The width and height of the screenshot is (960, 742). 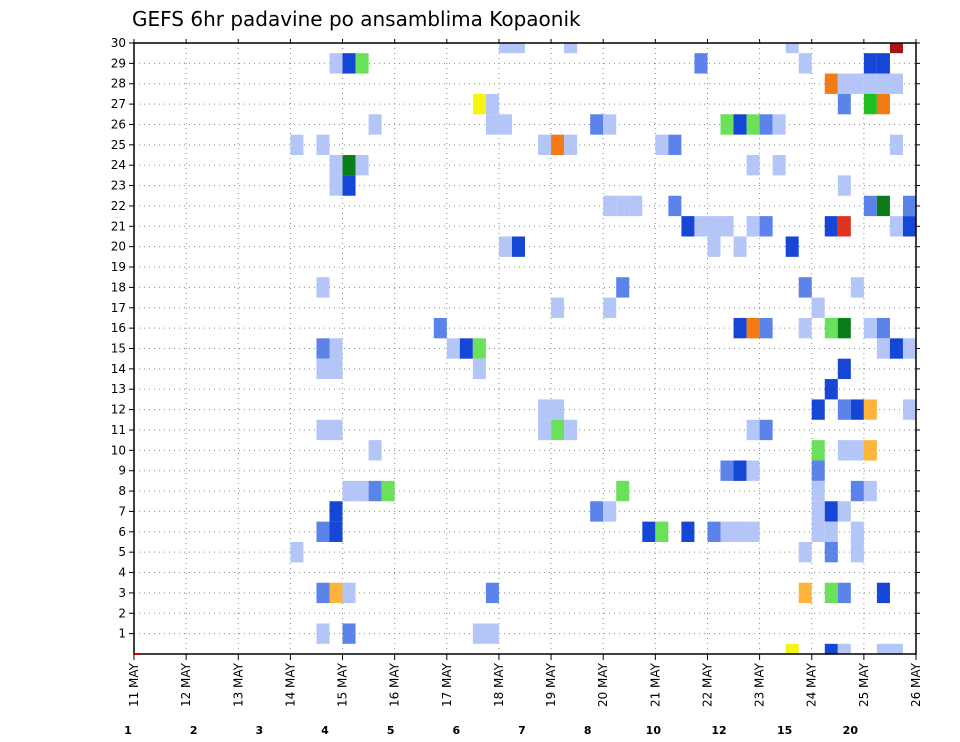 I want to click on y-tick-label: 27, so click(x=118, y=104).